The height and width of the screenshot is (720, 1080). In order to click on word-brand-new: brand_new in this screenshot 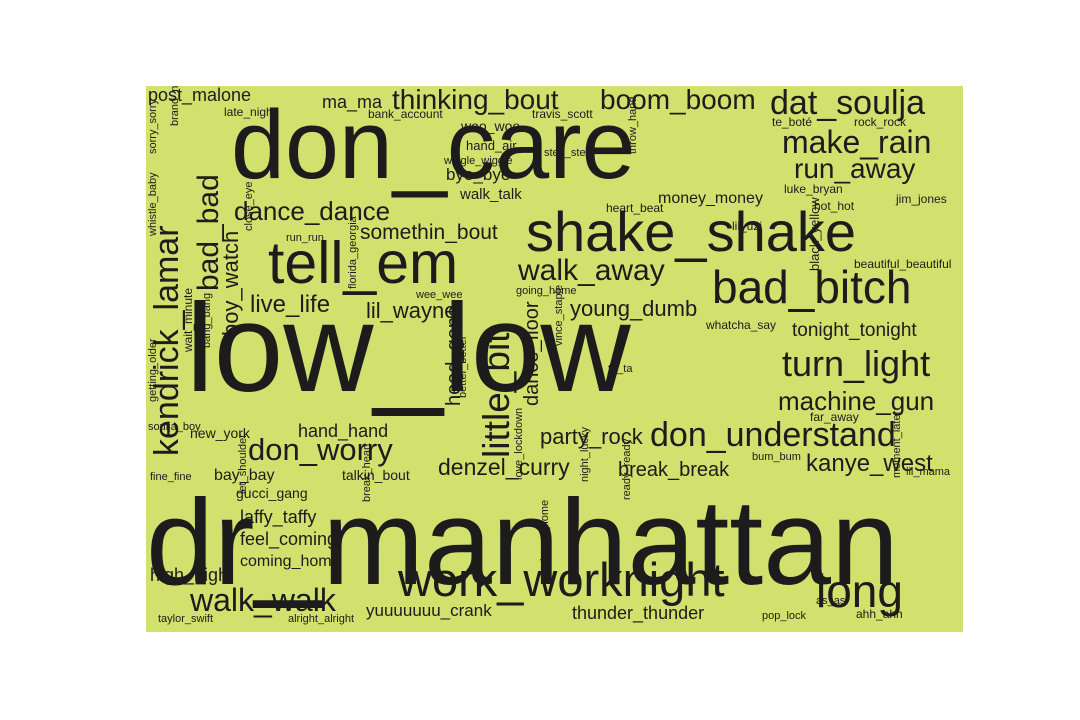, I will do `click(175, 106)`.